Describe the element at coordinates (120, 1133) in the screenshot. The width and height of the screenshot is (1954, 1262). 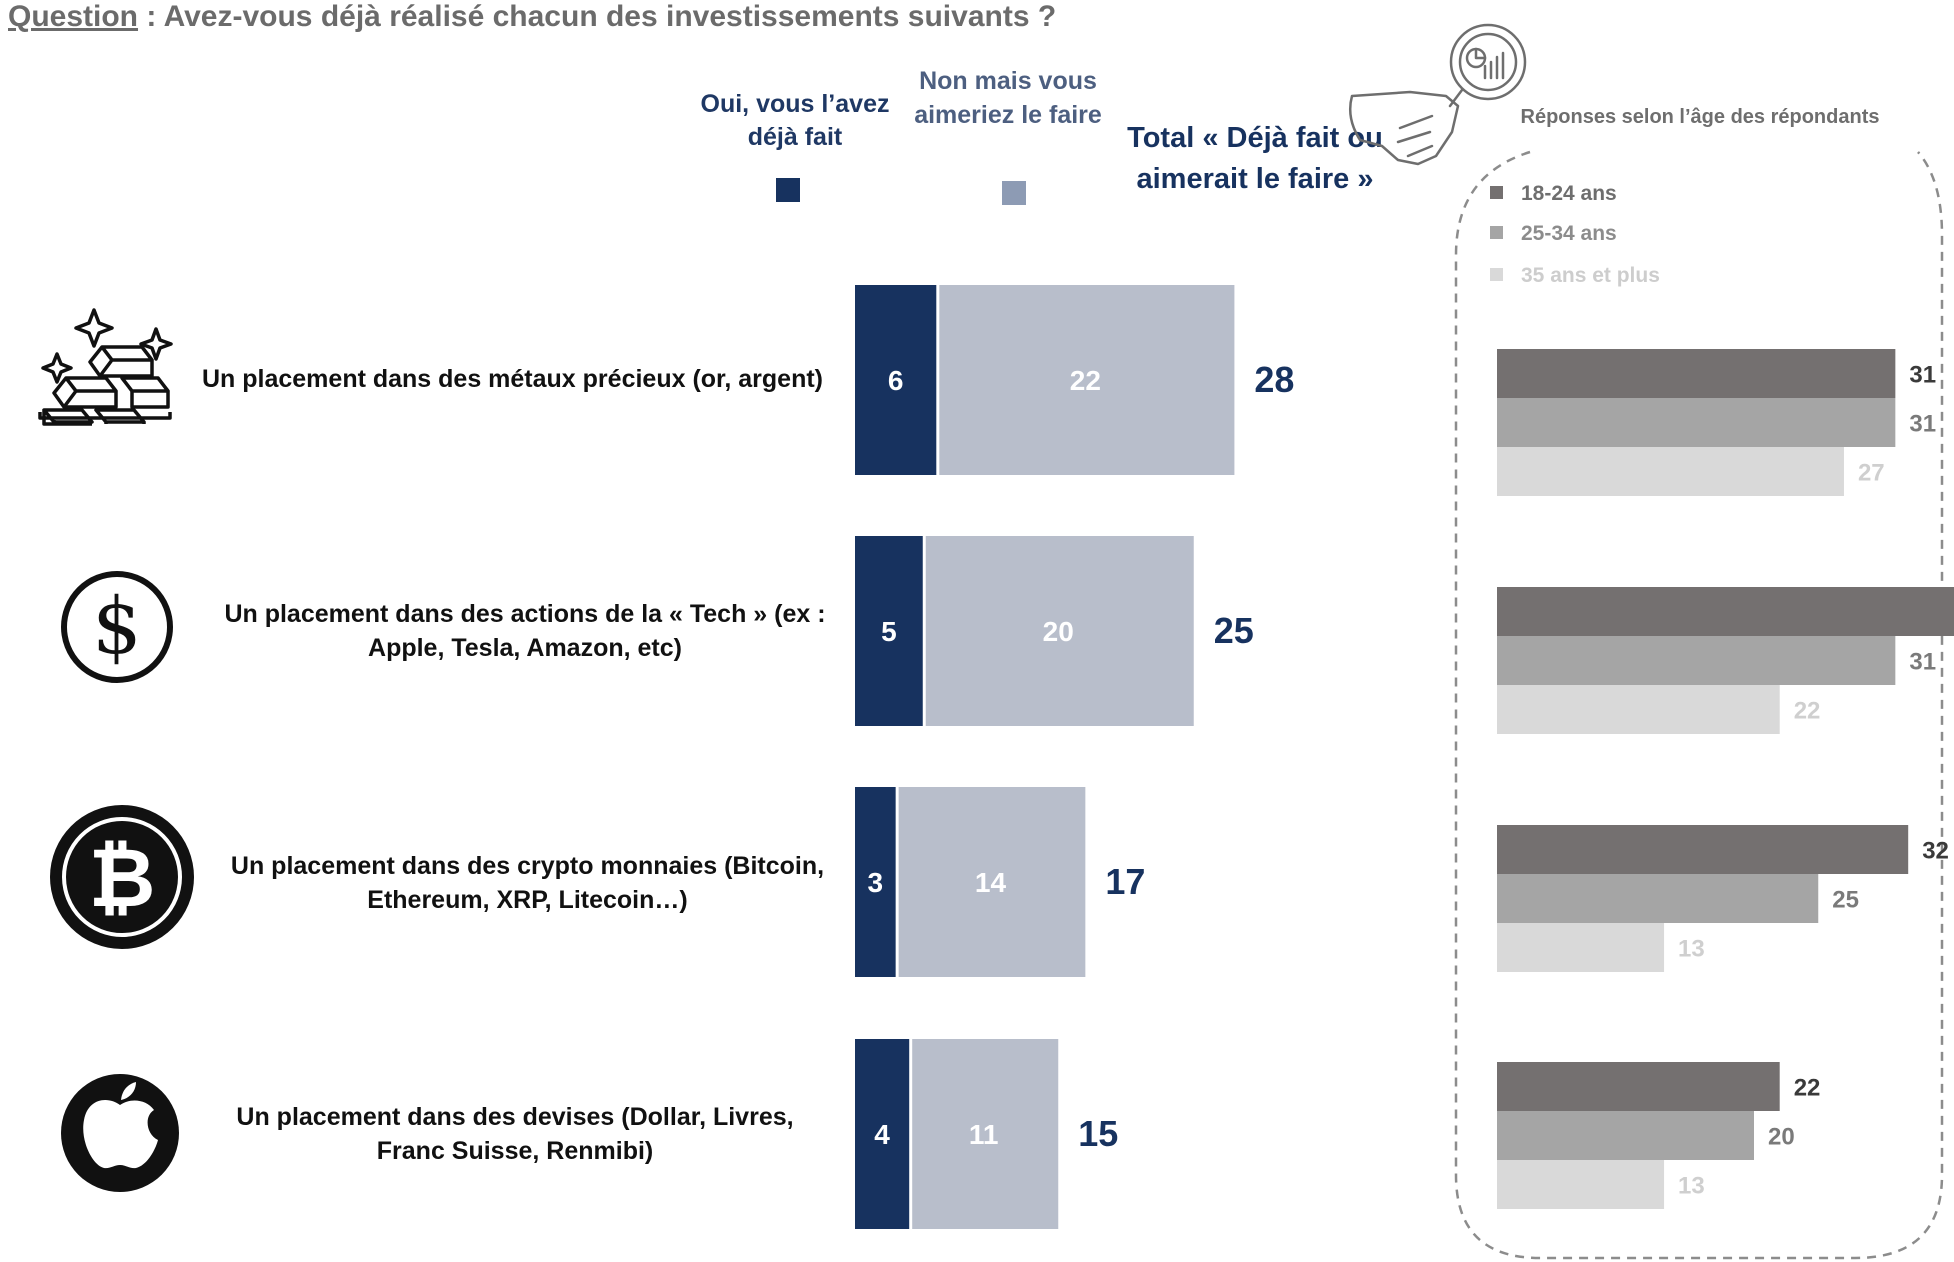
I see `apple-icon` at that location.